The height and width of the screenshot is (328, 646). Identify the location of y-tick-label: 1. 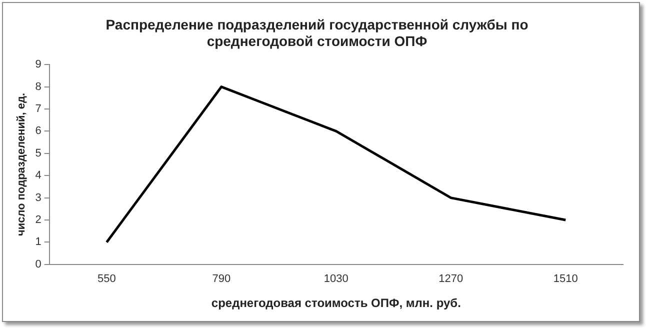
(38, 242).